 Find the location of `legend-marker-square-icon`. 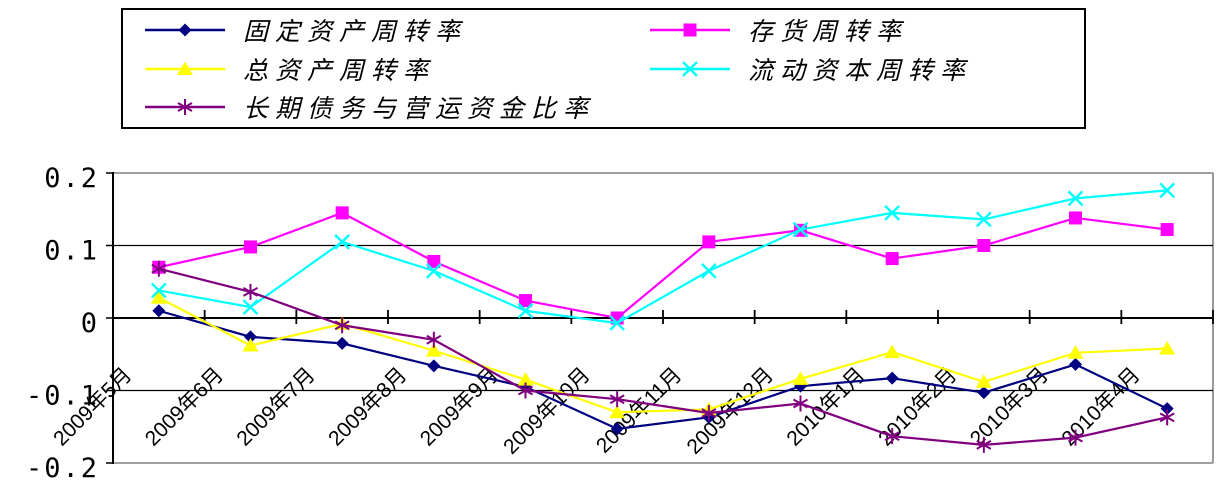

legend-marker-square-icon is located at coordinates (690, 30).